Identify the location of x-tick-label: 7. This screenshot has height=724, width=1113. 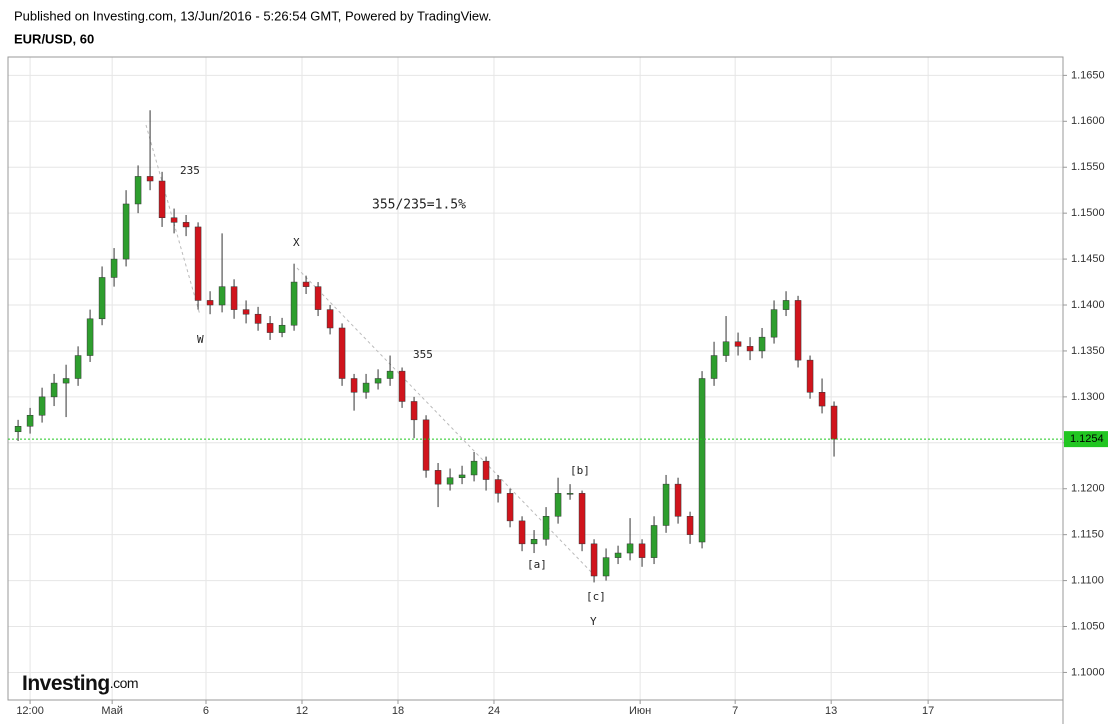
(735, 711).